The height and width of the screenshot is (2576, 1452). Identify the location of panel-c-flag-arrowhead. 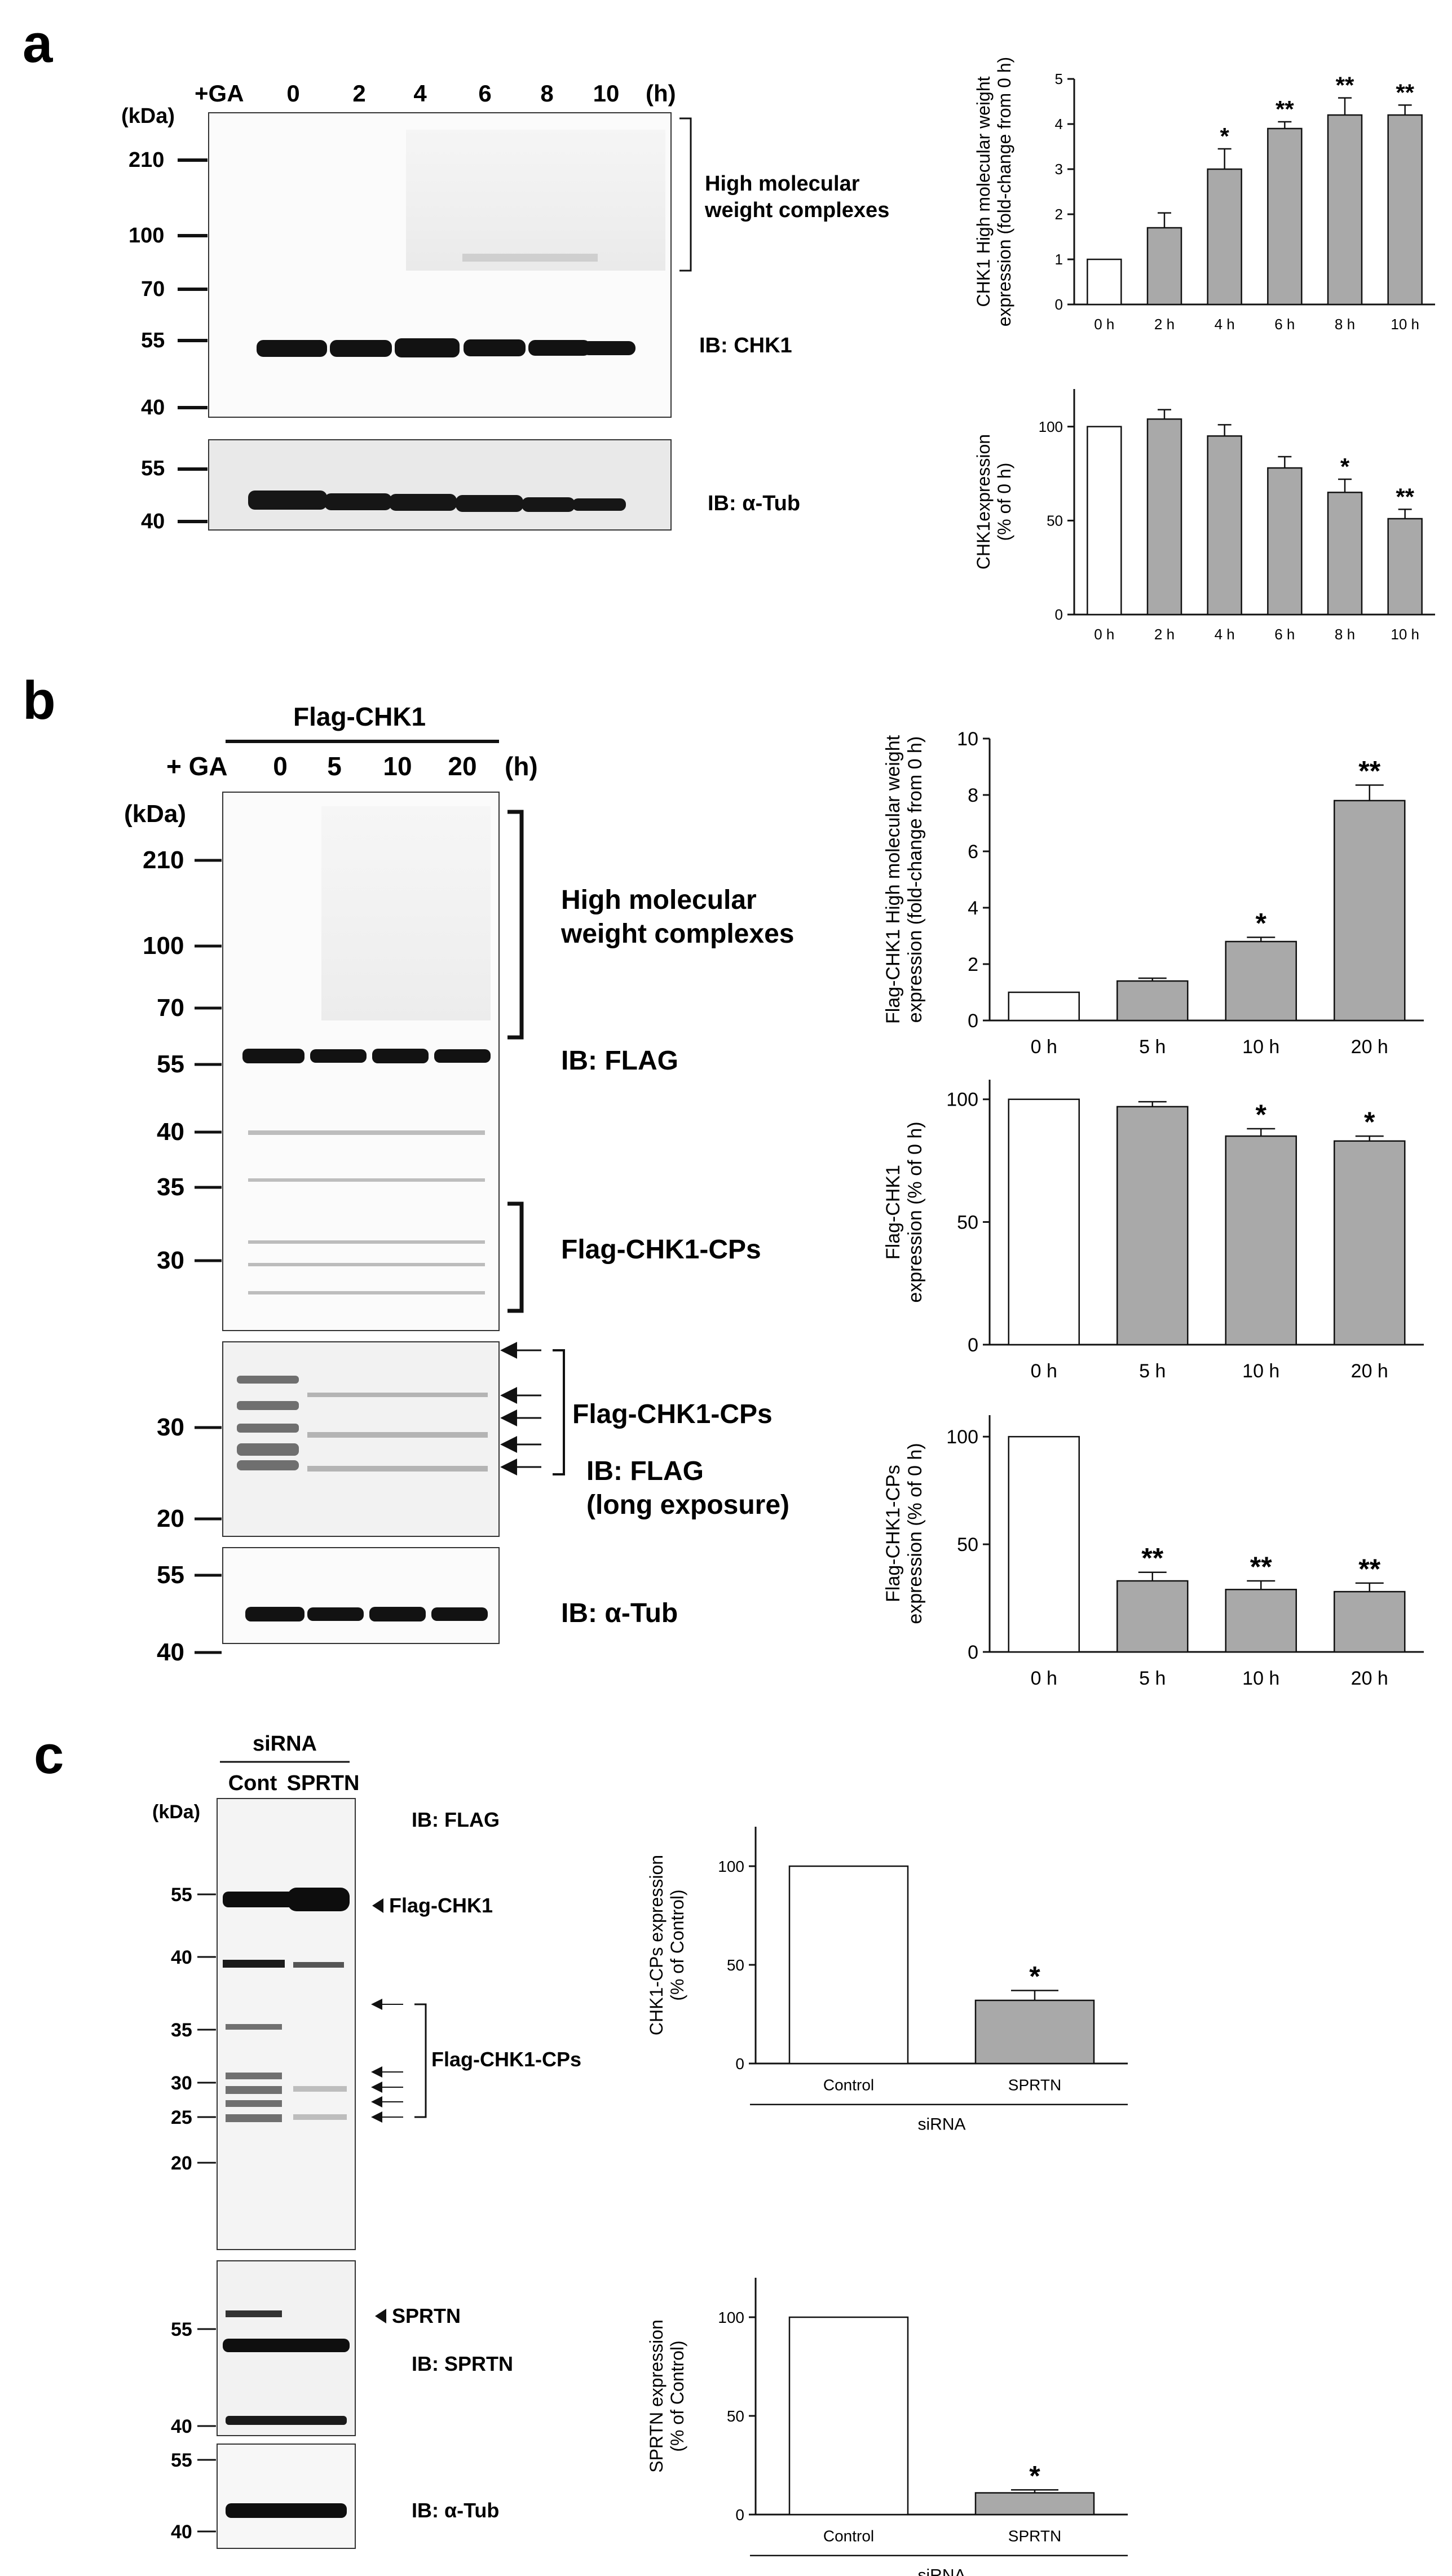
(377, 1905).